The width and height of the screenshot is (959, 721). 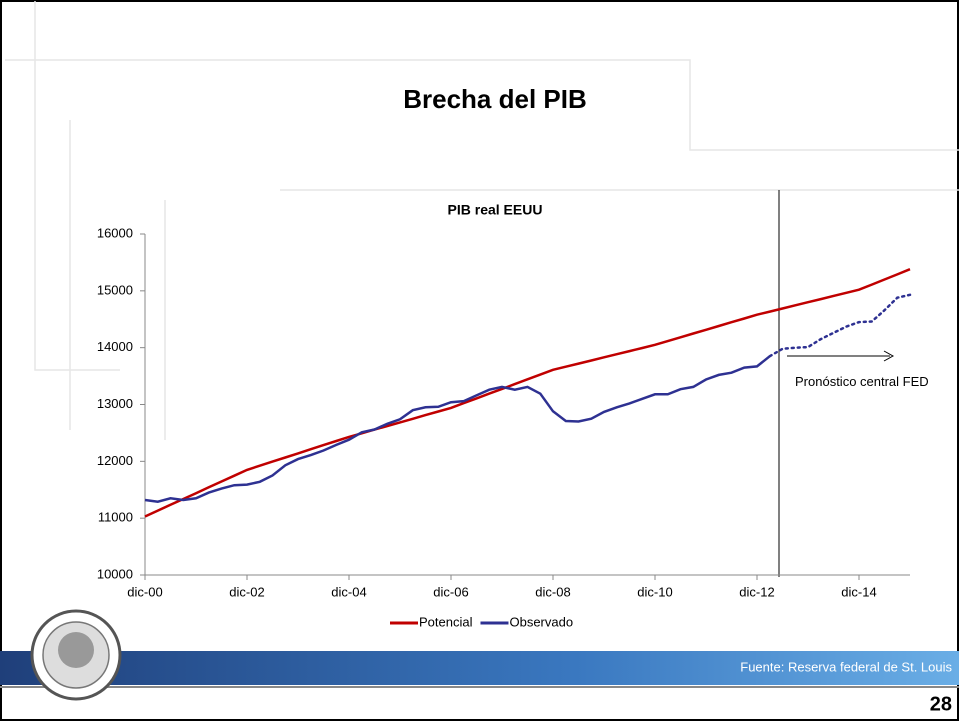 What do you see at coordinates (457, 429) in the screenshot?
I see `series-line` at bounding box center [457, 429].